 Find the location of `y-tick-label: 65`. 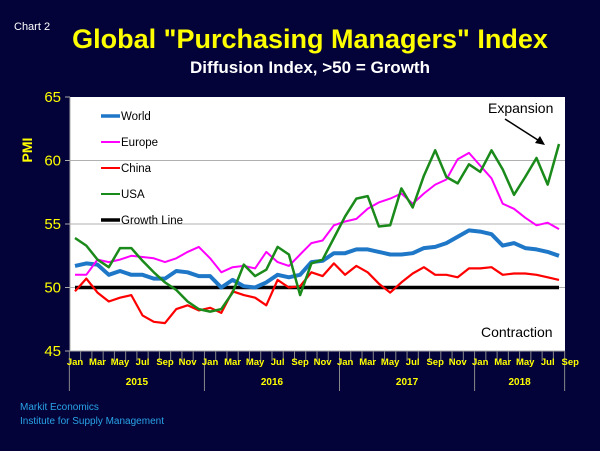

y-tick-label: 65 is located at coordinates (52, 97).